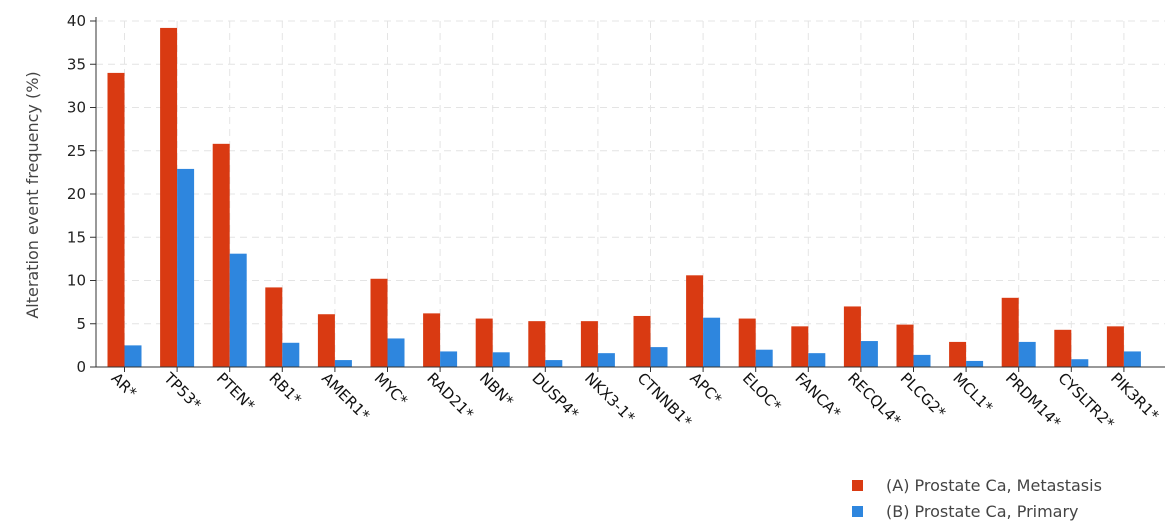  I want to click on x-tick-label: TP53*, so click(182, 390).